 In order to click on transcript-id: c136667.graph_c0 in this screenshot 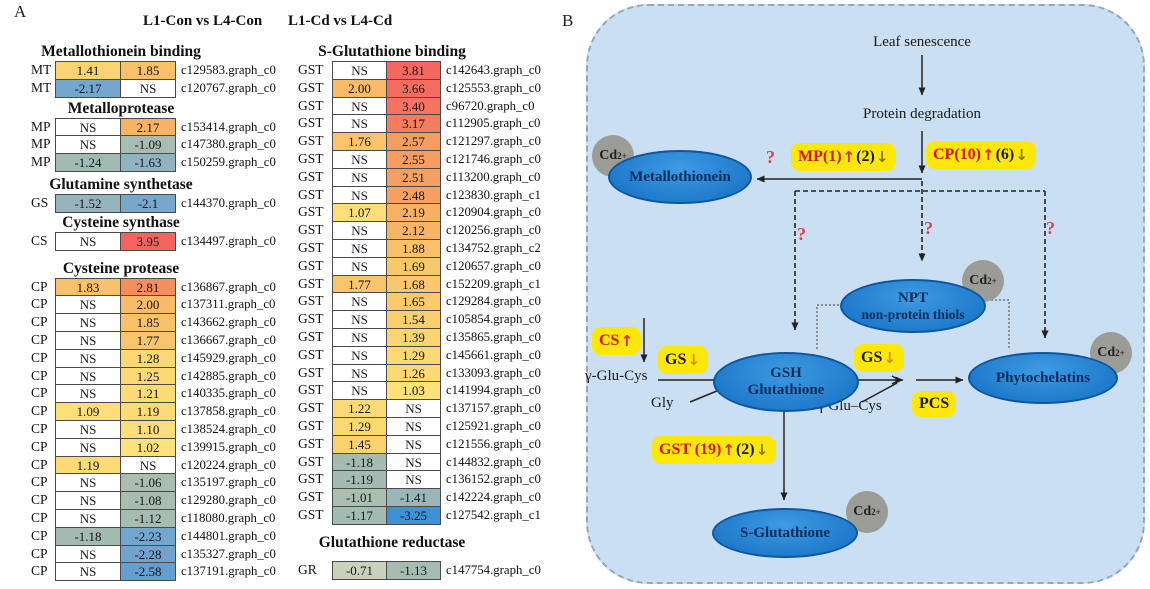, I will do `click(228, 339)`.